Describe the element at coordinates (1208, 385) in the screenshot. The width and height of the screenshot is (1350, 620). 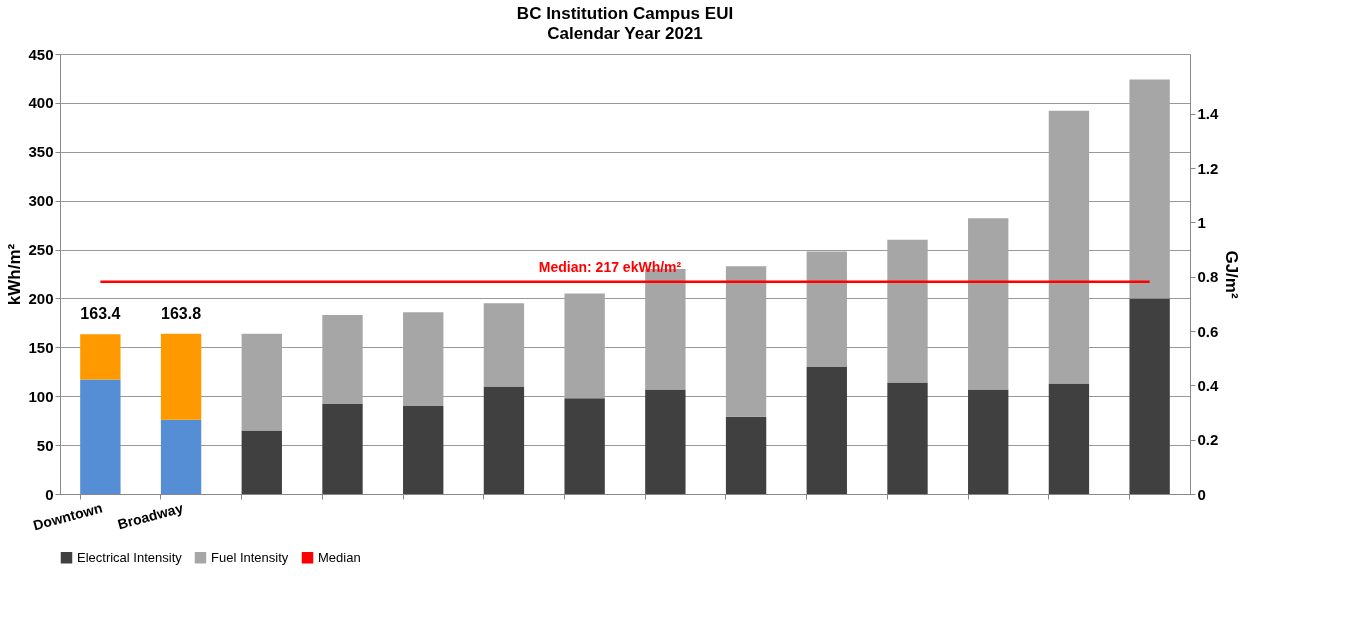
I see `y2-tick-label: 0.4` at that location.